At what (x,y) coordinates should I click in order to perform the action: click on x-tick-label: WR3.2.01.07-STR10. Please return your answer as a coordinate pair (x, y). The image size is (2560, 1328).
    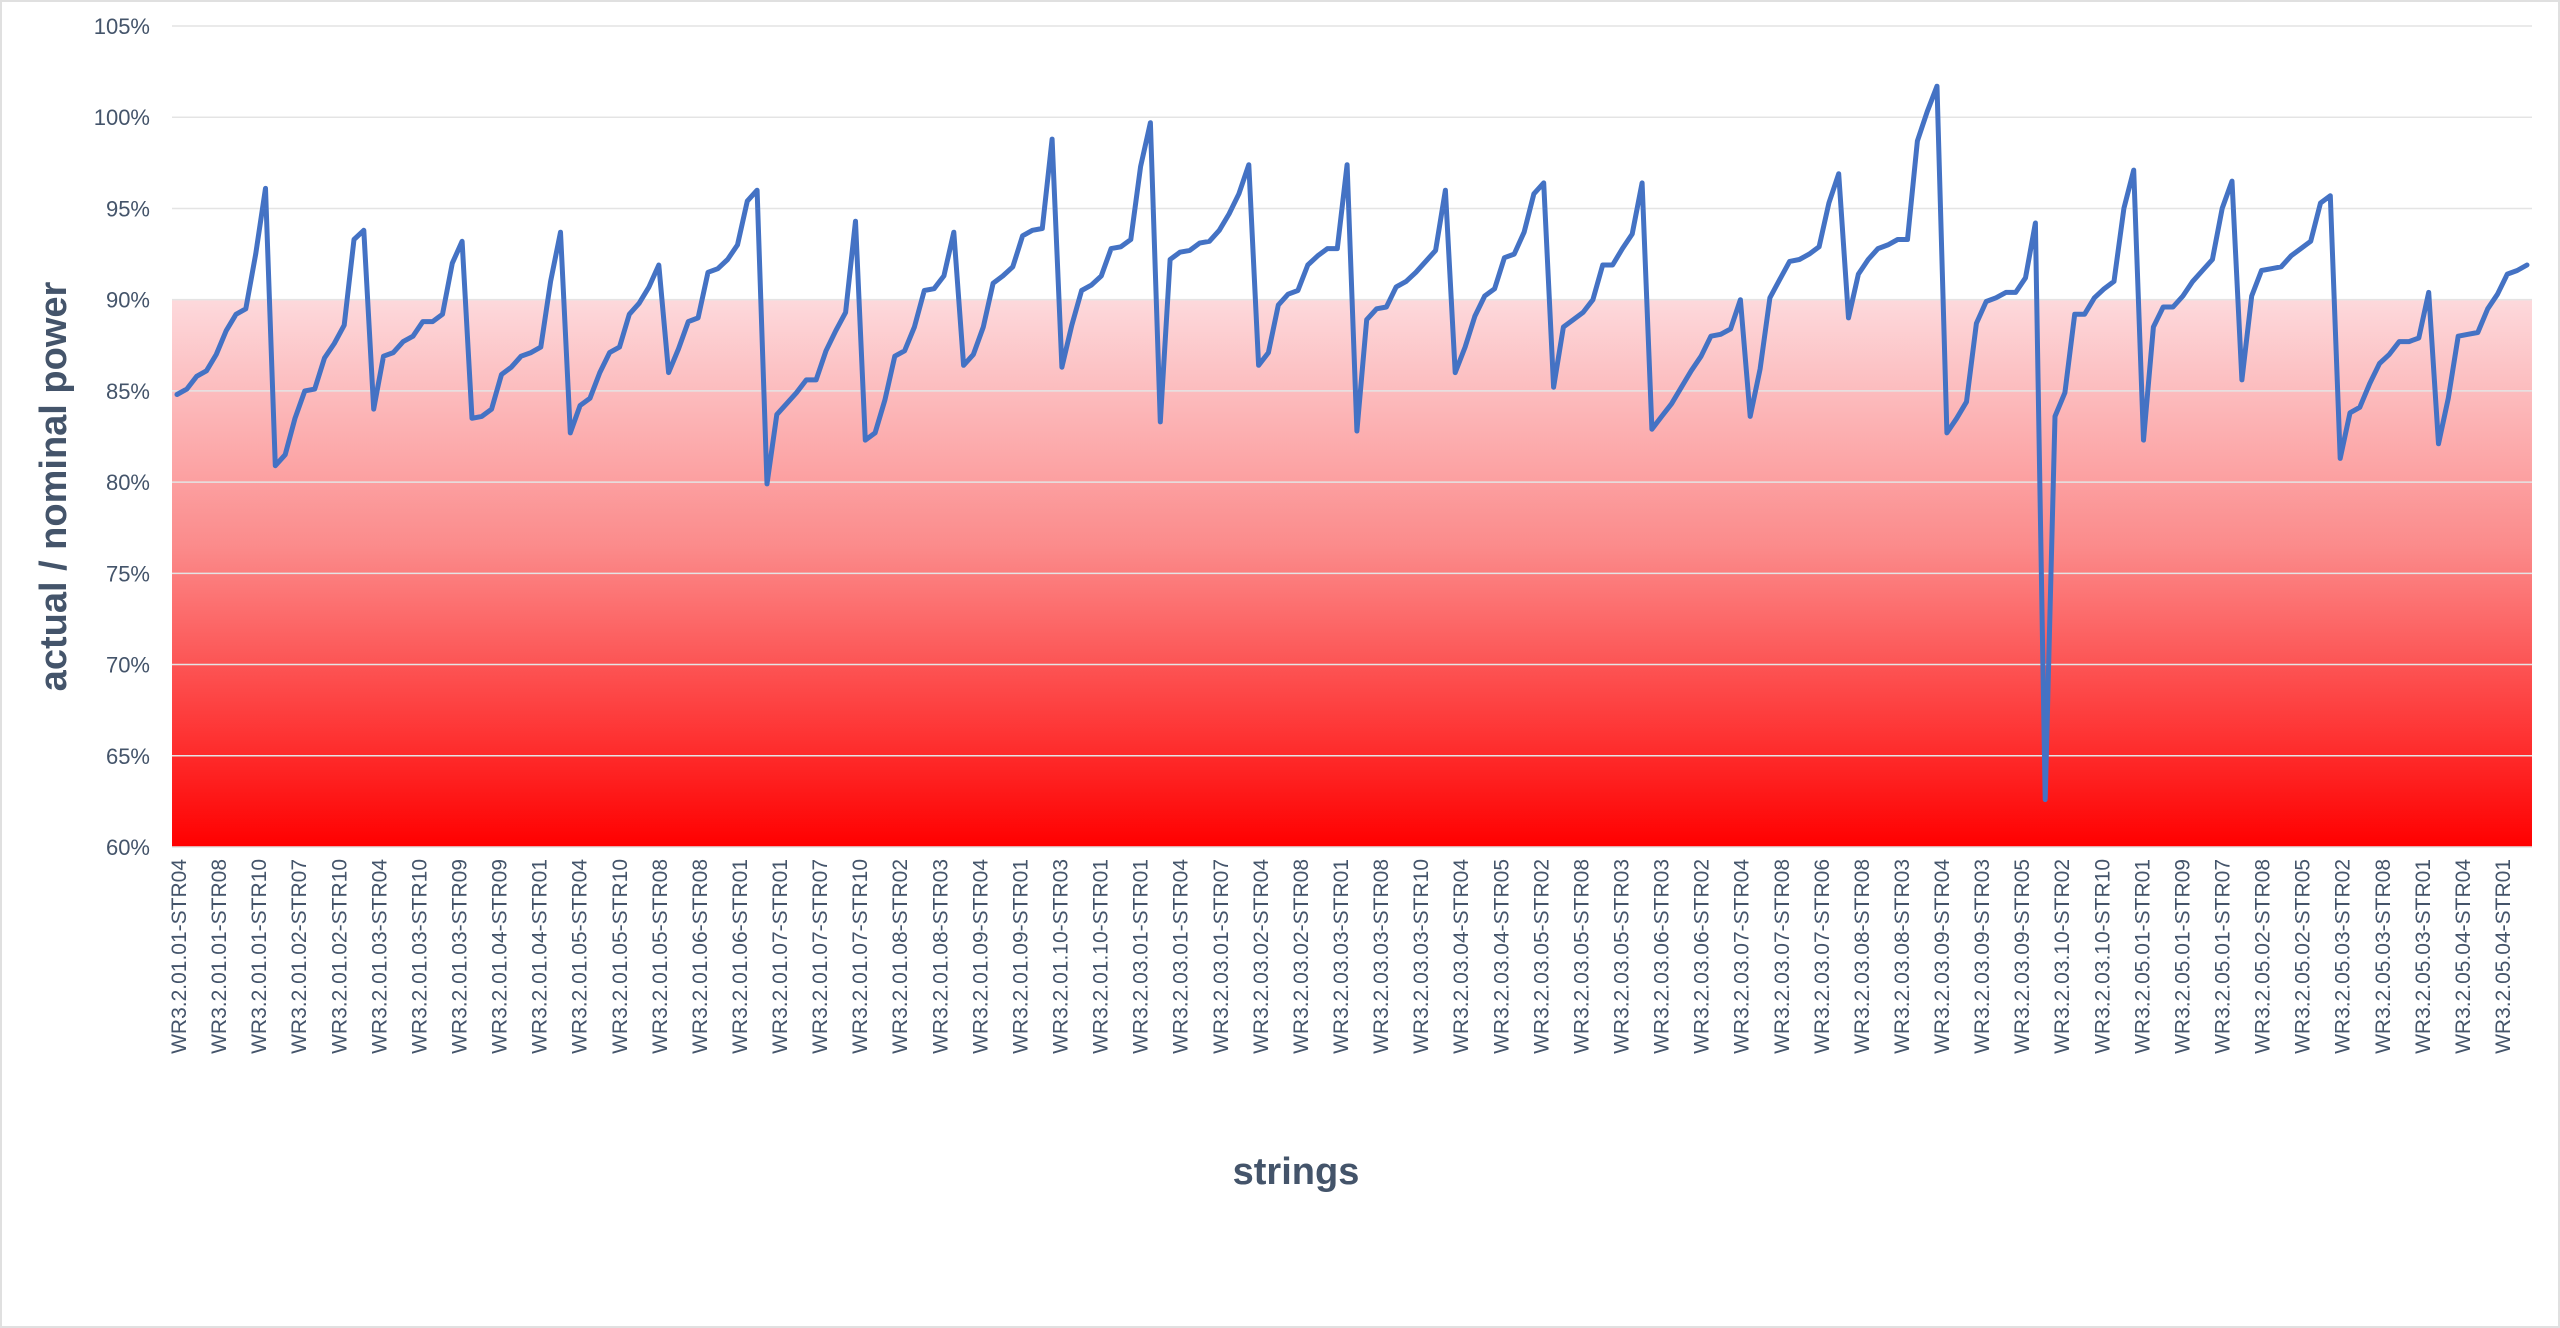
    Looking at the image, I should click on (860, 956).